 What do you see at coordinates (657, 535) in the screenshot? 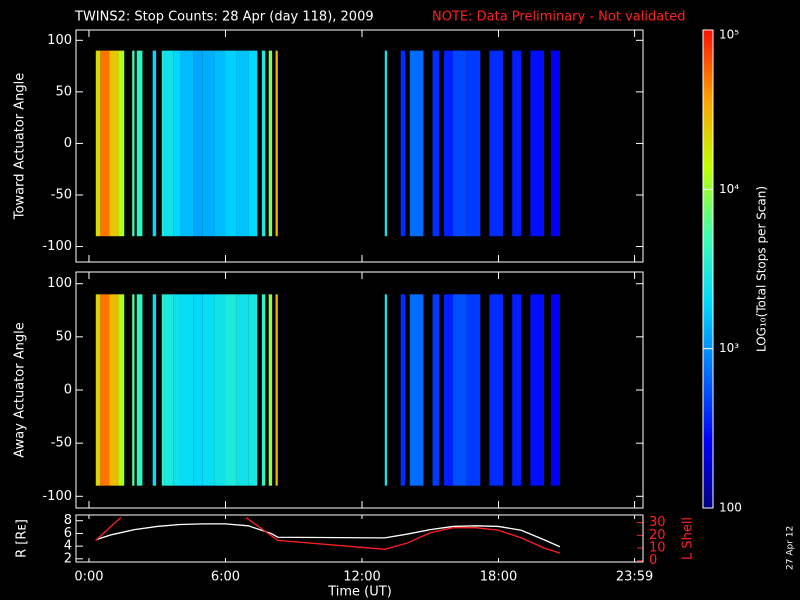
I see `y2-tick-label: 20` at bounding box center [657, 535].